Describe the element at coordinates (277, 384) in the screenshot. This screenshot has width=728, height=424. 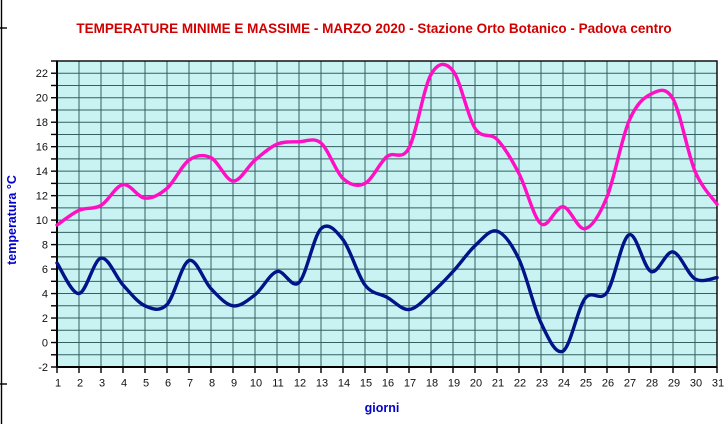
I see `x-tick-label: 11` at that location.